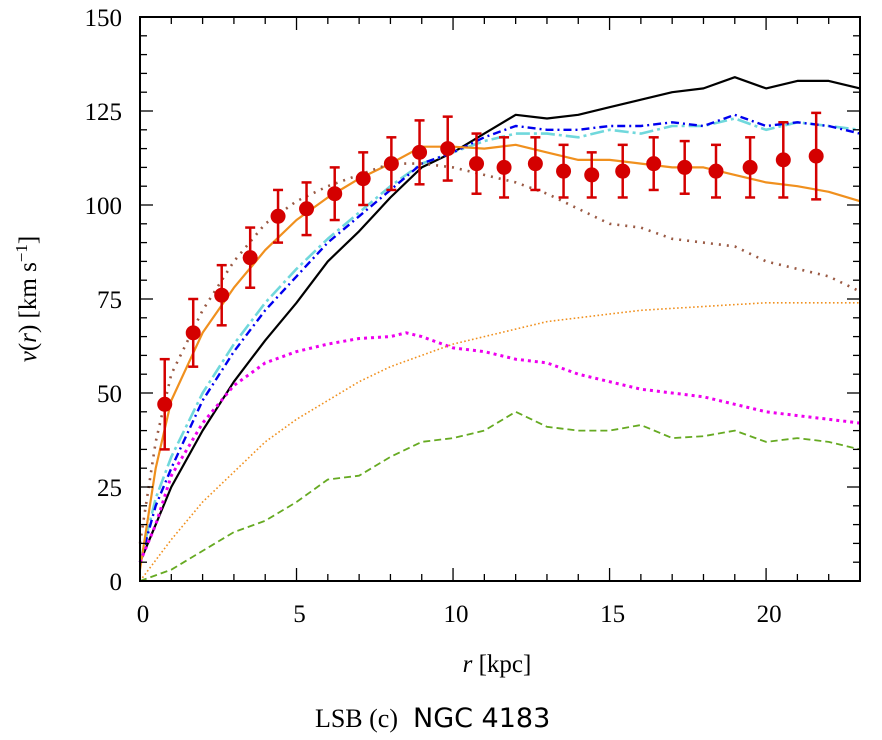  Describe the element at coordinates (497, 664) in the screenshot. I see `x-axis-label: r [kpc]` at that location.